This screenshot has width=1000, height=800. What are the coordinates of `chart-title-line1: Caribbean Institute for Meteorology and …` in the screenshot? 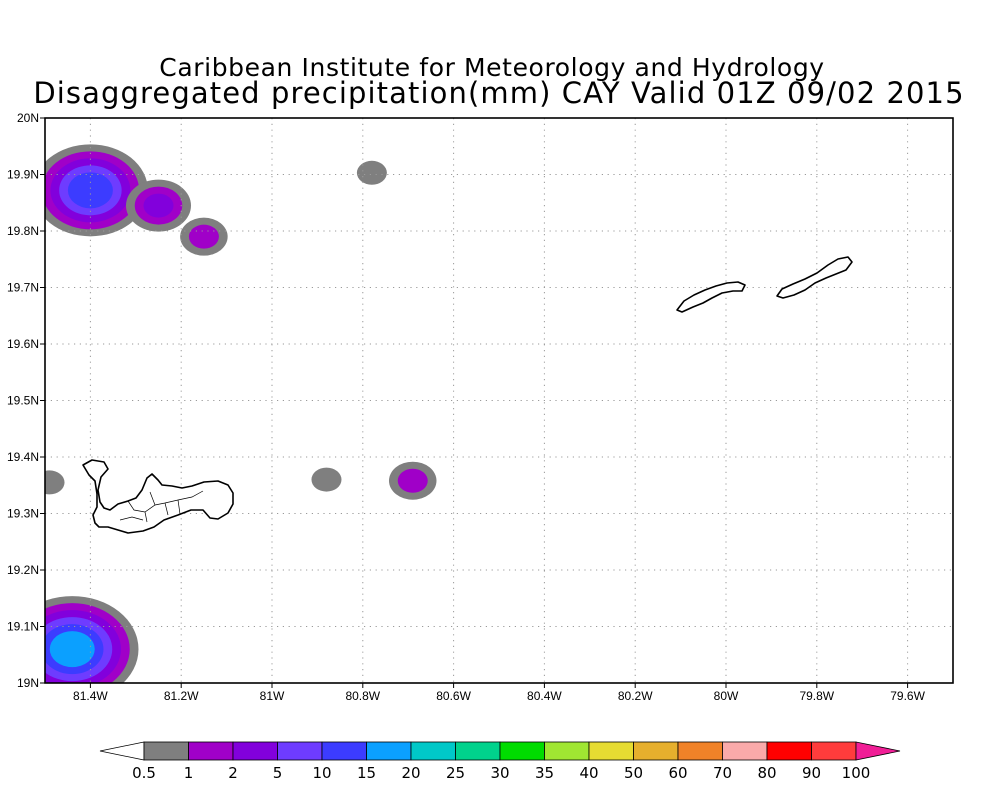 It's located at (491, 67).